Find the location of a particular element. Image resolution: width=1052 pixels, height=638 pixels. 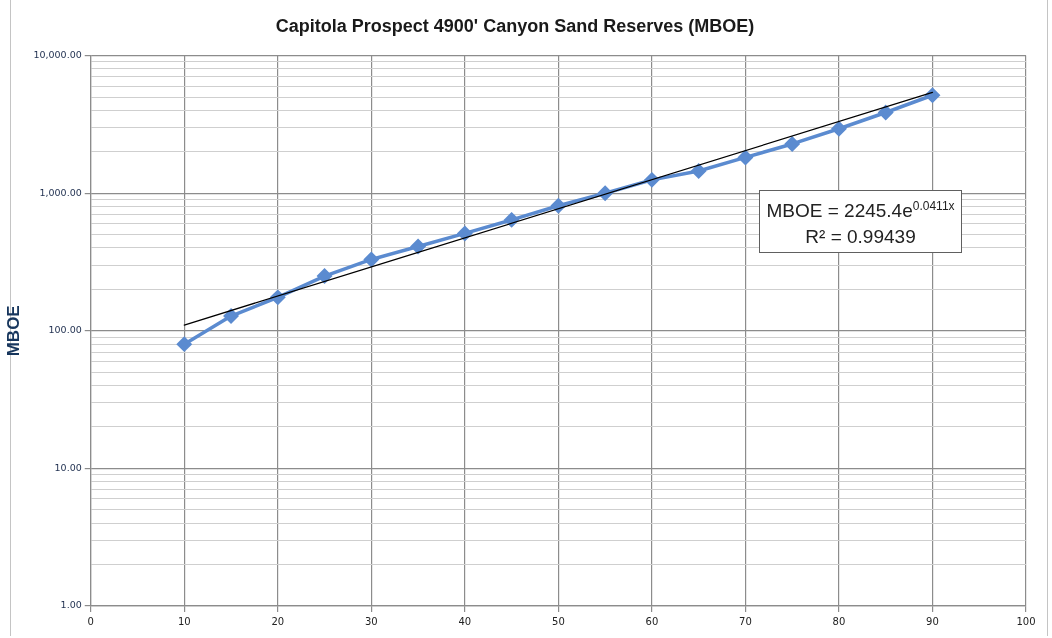

x-tick-label: 100 is located at coordinates (1026, 621).